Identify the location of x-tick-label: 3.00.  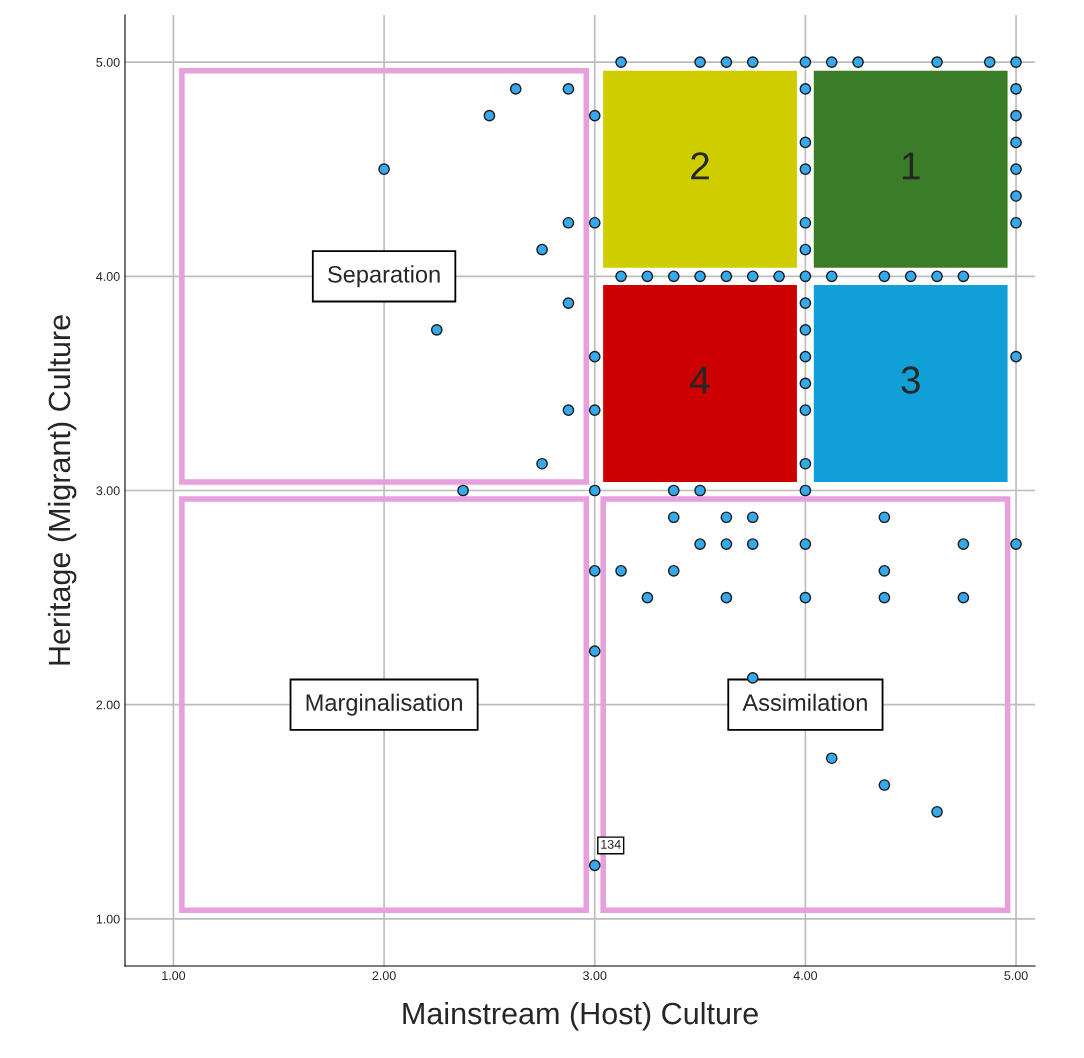
(595, 976).